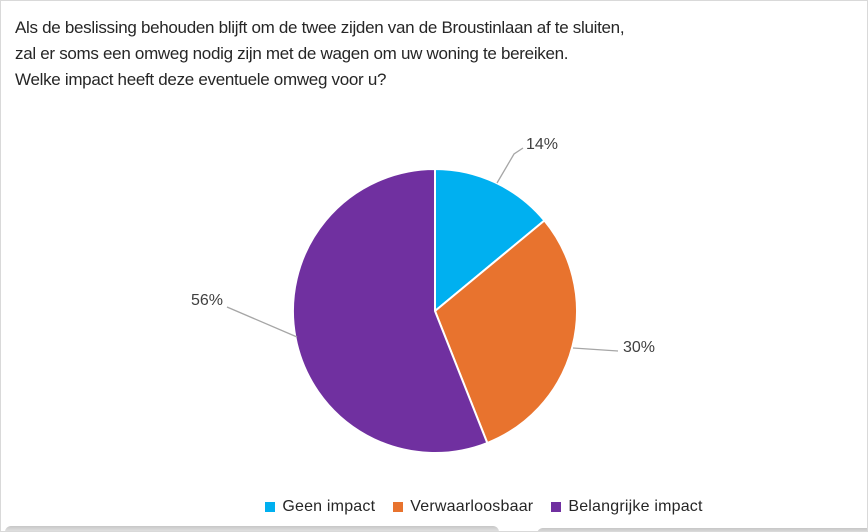 This screenshot has height=532, width=868. Describe the element at coordinates (702, 529) in the screenshot. I see `page-bottom-card-edge-right` at that location.